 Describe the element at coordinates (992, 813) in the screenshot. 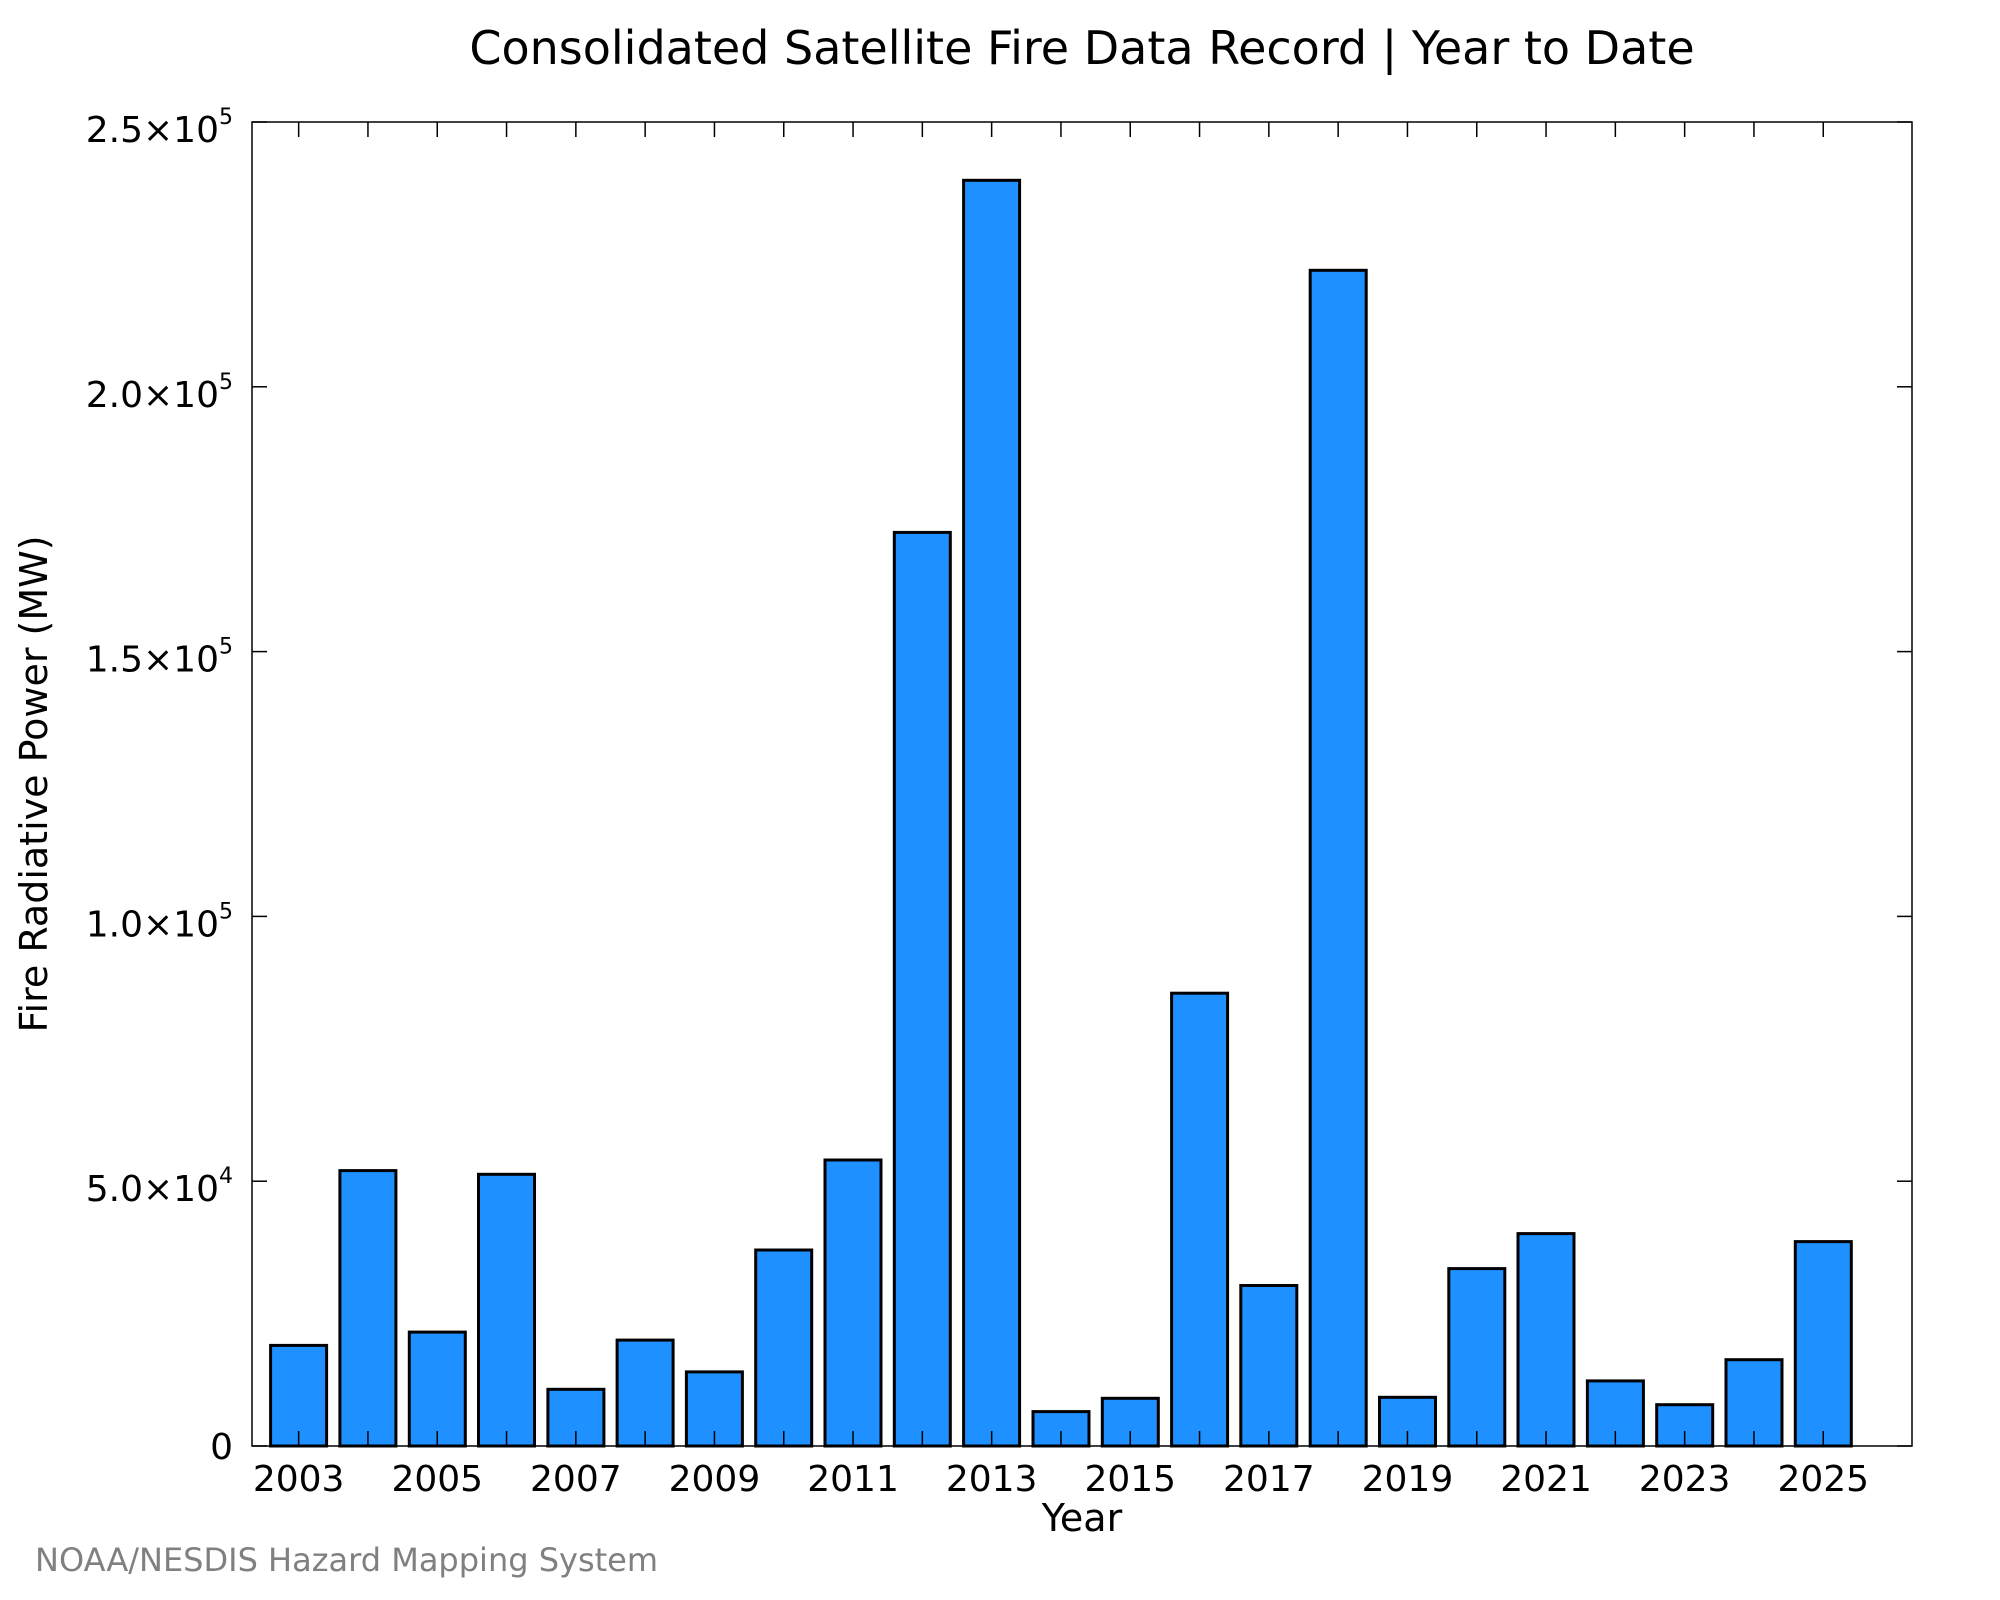

I see `bar-2013` at that location.